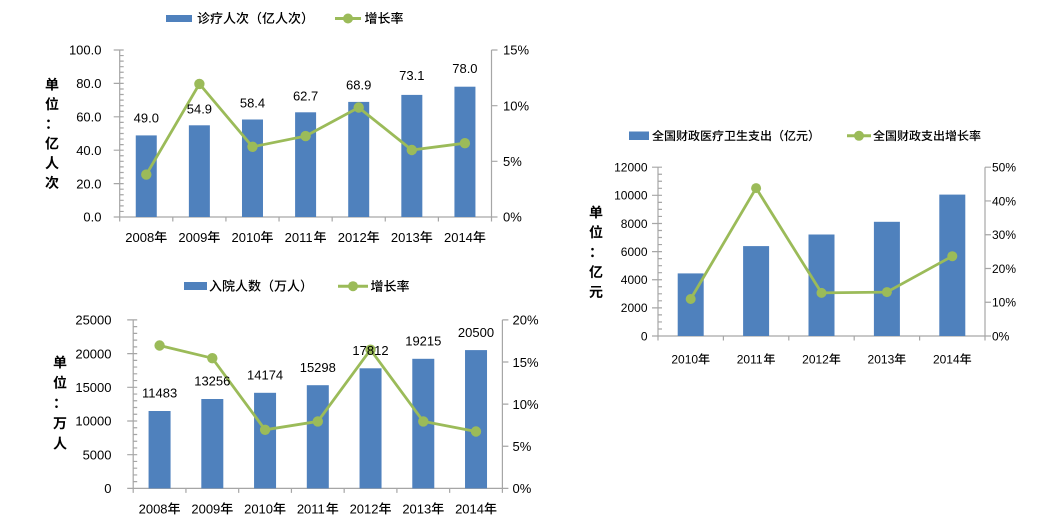 Image resolution: width=1064 pixels, height=529 pixels. I want to click on svg-text: 0.0, so click(92, 217).